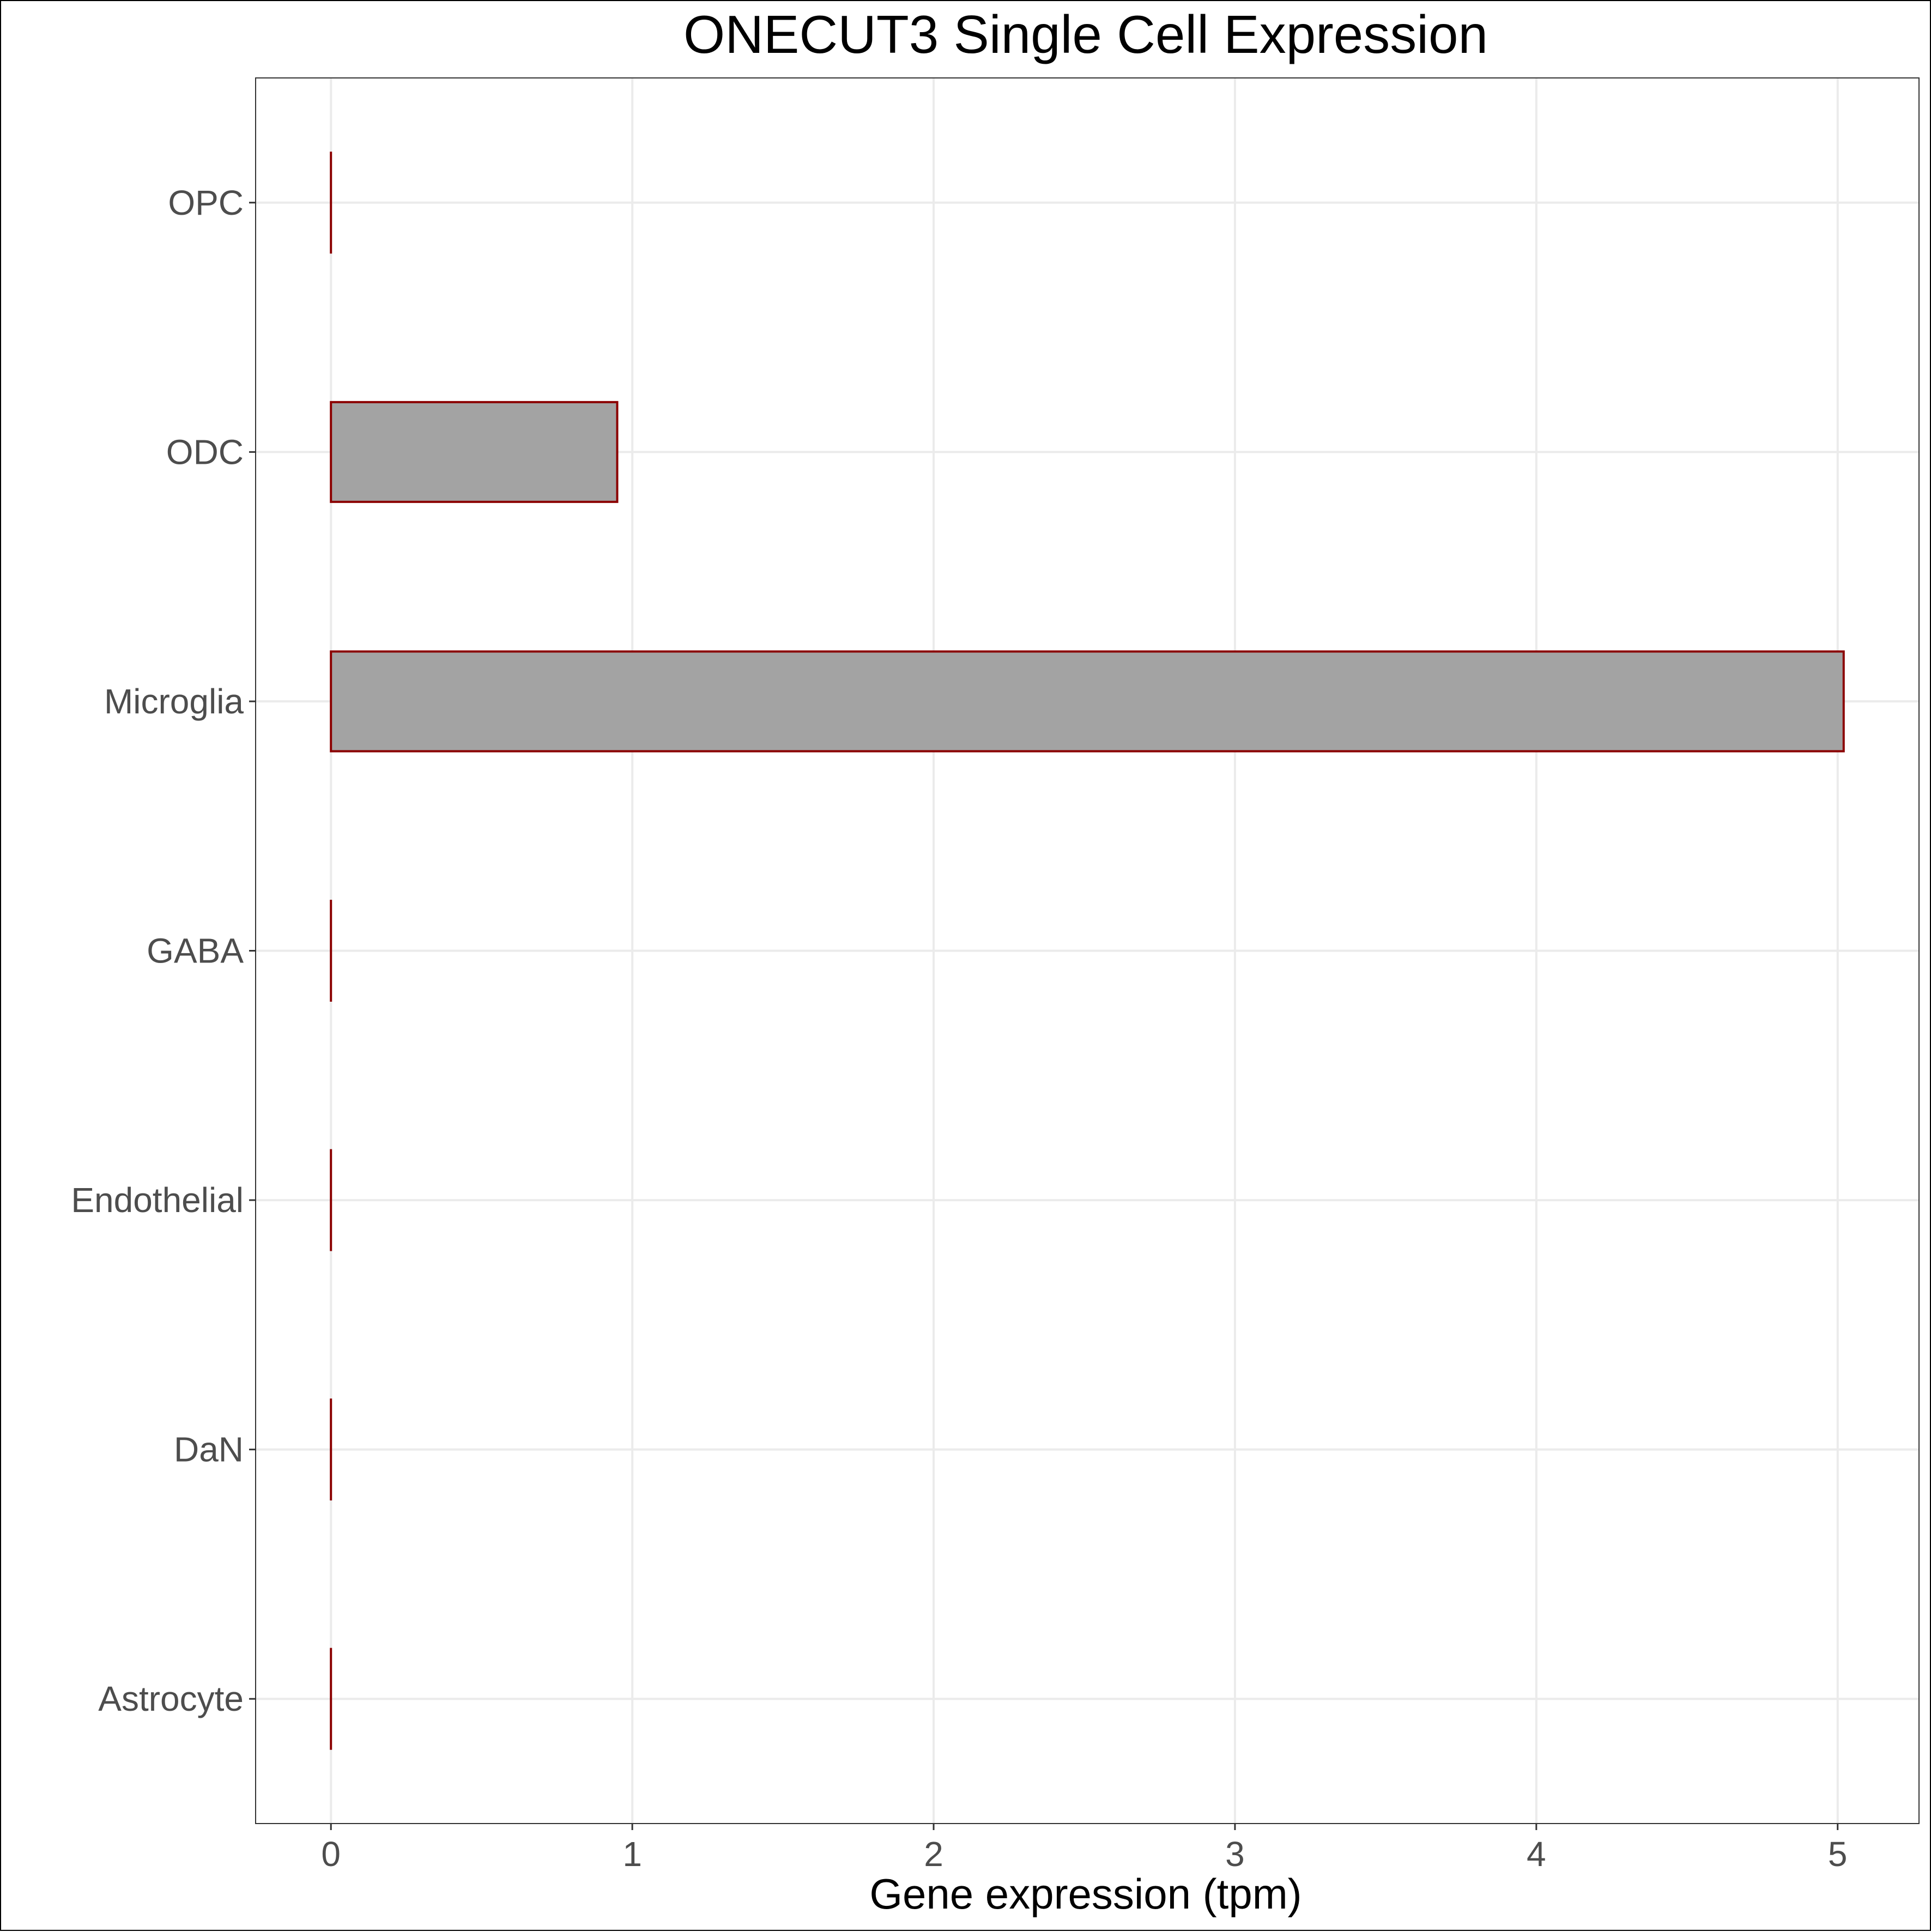 Image resolution: width=1931 pixels, height=1932 pixels. I want to click on x-tick-label: 2, so click(933, 1854).